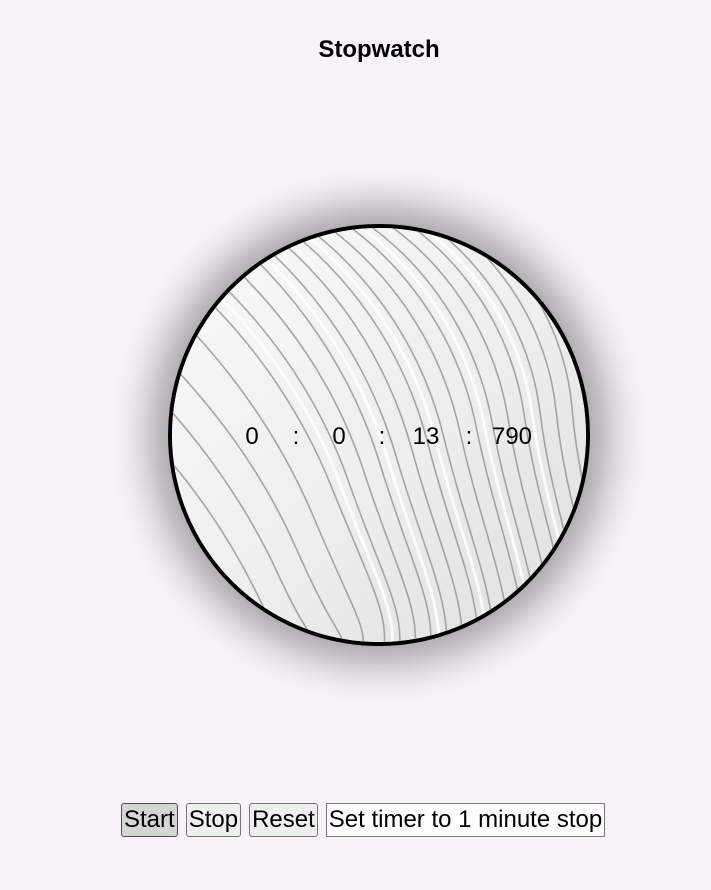 This screenshot has height=890, width=711. Describe the element at coordinates (252, 436) in the screenshot. I see `hours-value: 0` at that location.